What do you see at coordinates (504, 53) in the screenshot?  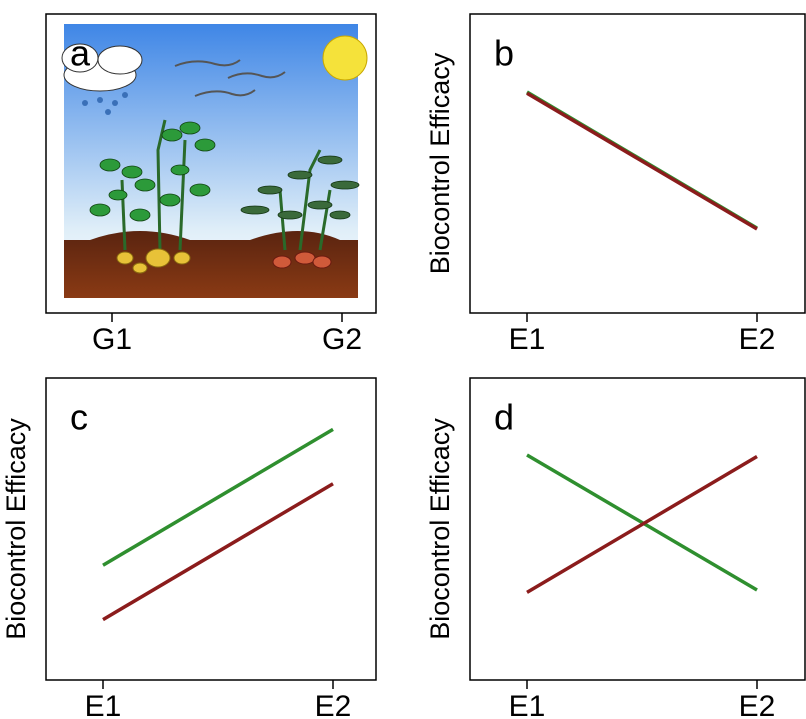 I see `panel-label: b` at bounding box center [504, 53].